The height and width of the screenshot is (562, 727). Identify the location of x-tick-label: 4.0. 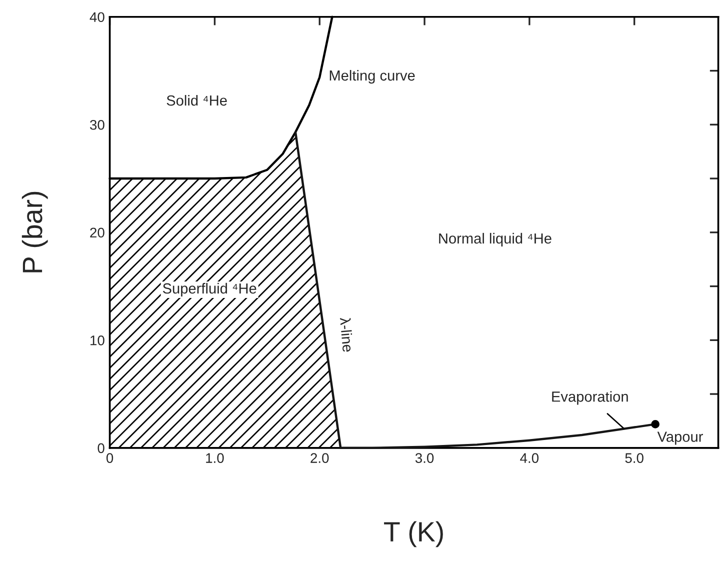
(529, 458).